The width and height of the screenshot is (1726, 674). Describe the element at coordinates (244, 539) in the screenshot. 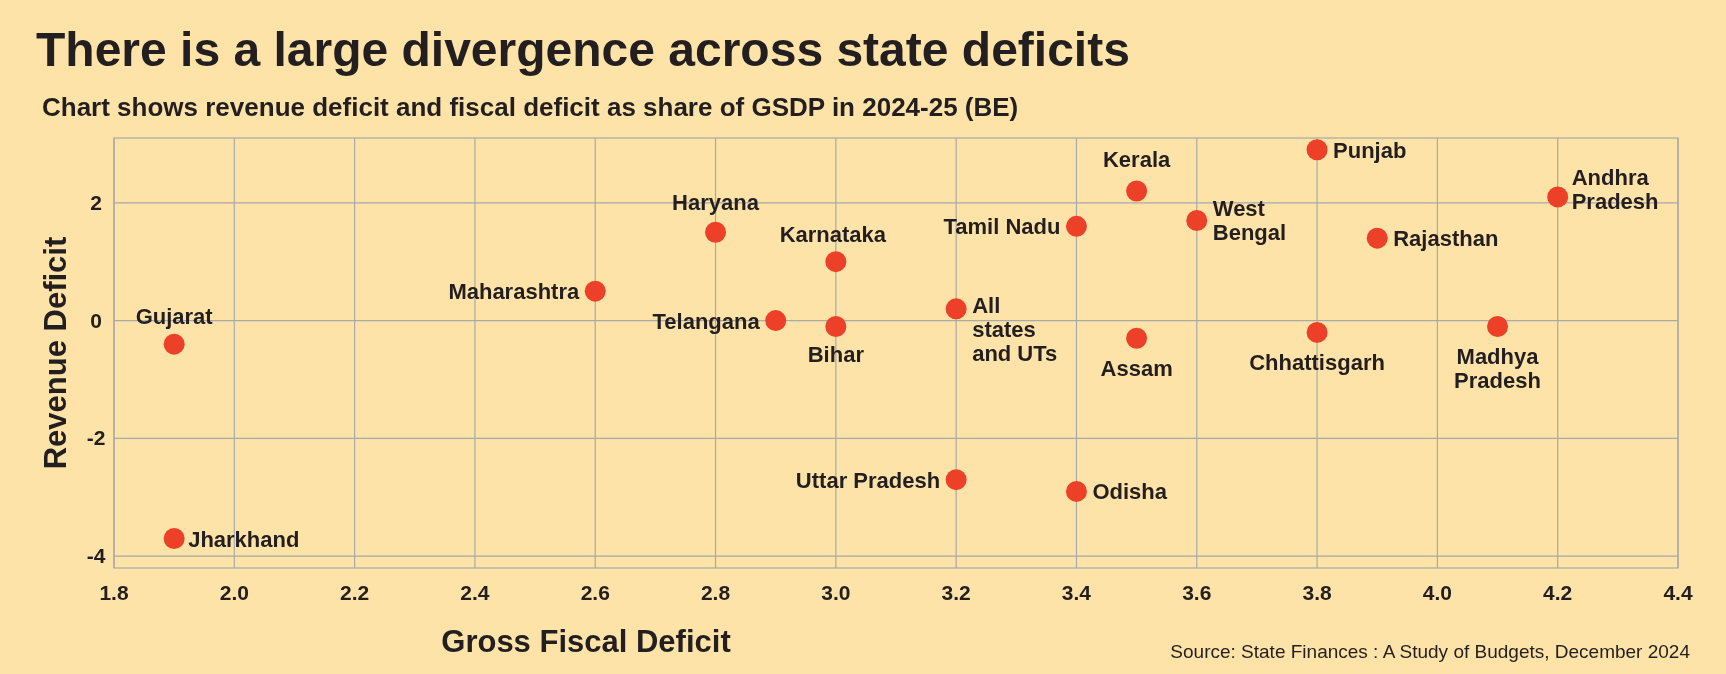

I see `annotation: Jharkhand` at that location.